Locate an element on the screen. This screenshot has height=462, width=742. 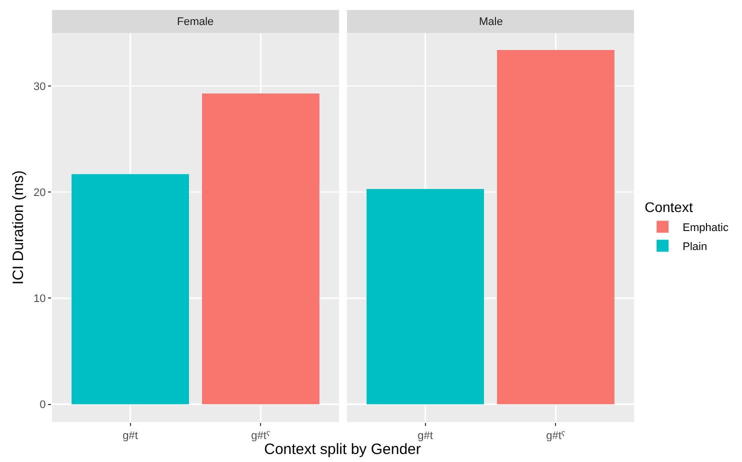
y-tick-label: 10 is located at coordinates (40, 299).